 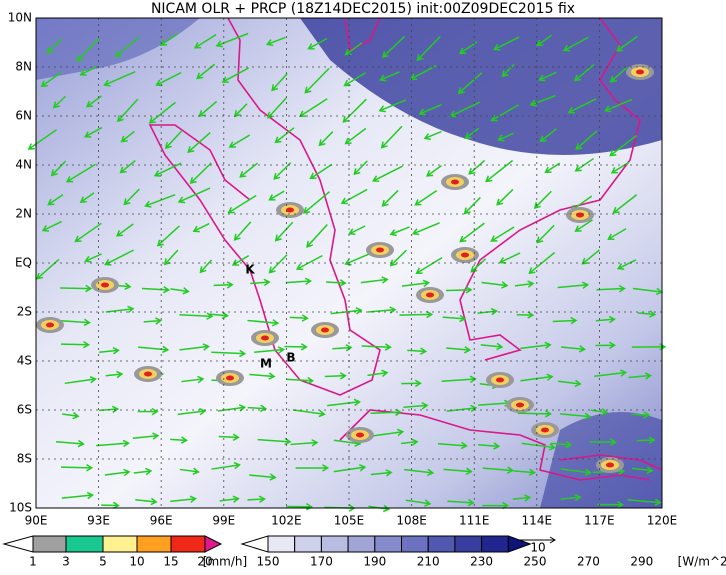 I want to click on colorbar-tick-label: 150, so click(x=268, y=562).